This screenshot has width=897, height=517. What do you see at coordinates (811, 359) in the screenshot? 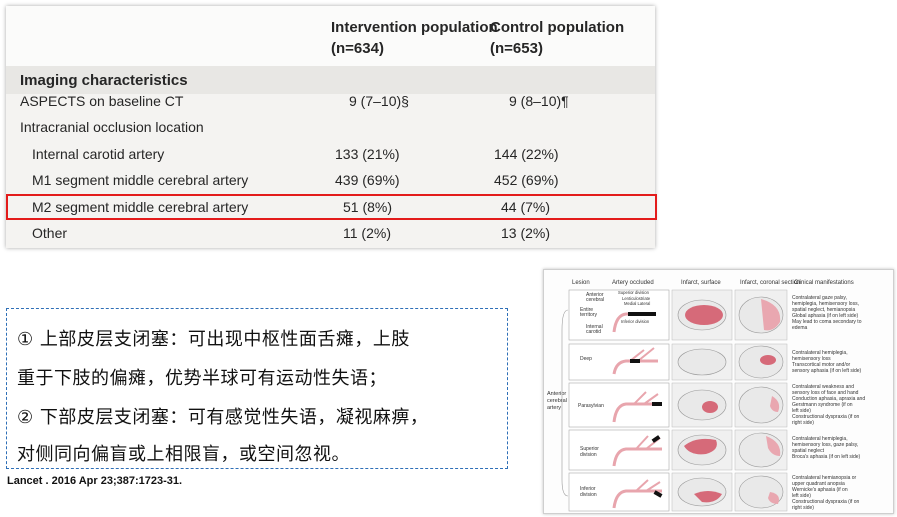
I see `fig-deep-clinical-2: hemisensory loss` at bounding box center [811, 359].